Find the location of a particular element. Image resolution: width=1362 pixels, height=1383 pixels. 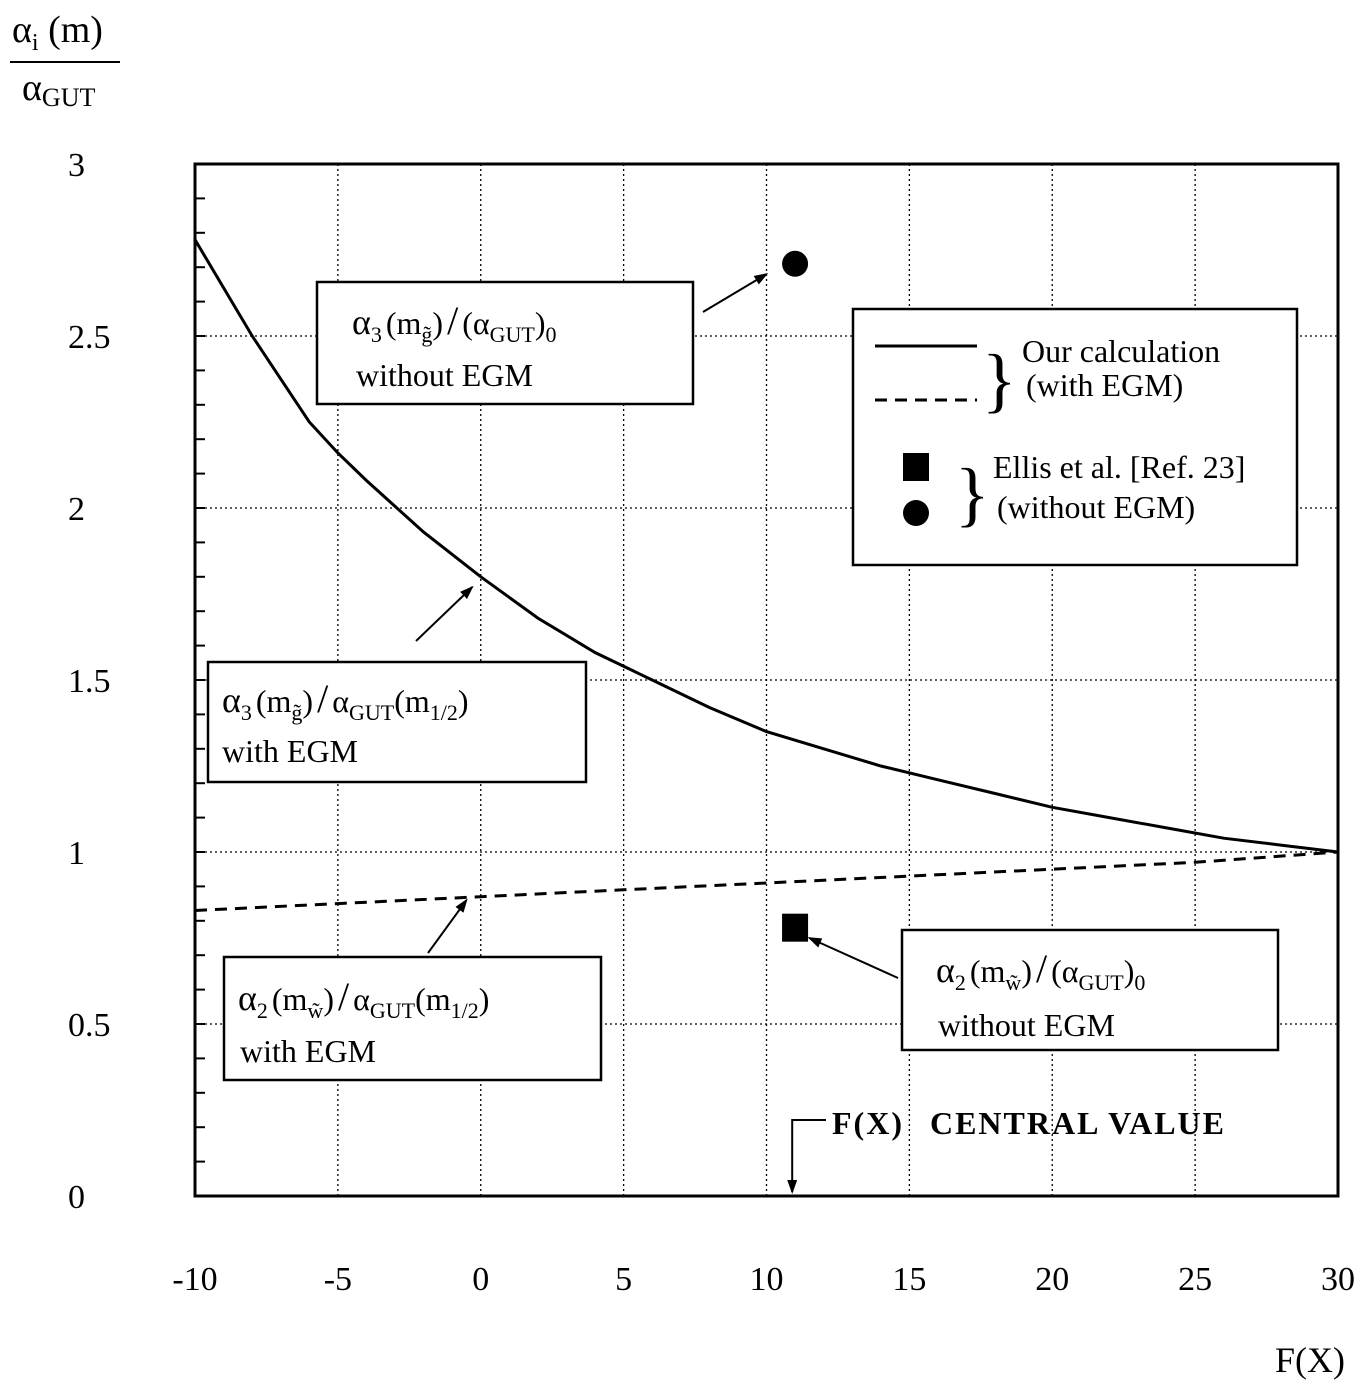

y-label-sub: i is located at coordinates (35, 43).